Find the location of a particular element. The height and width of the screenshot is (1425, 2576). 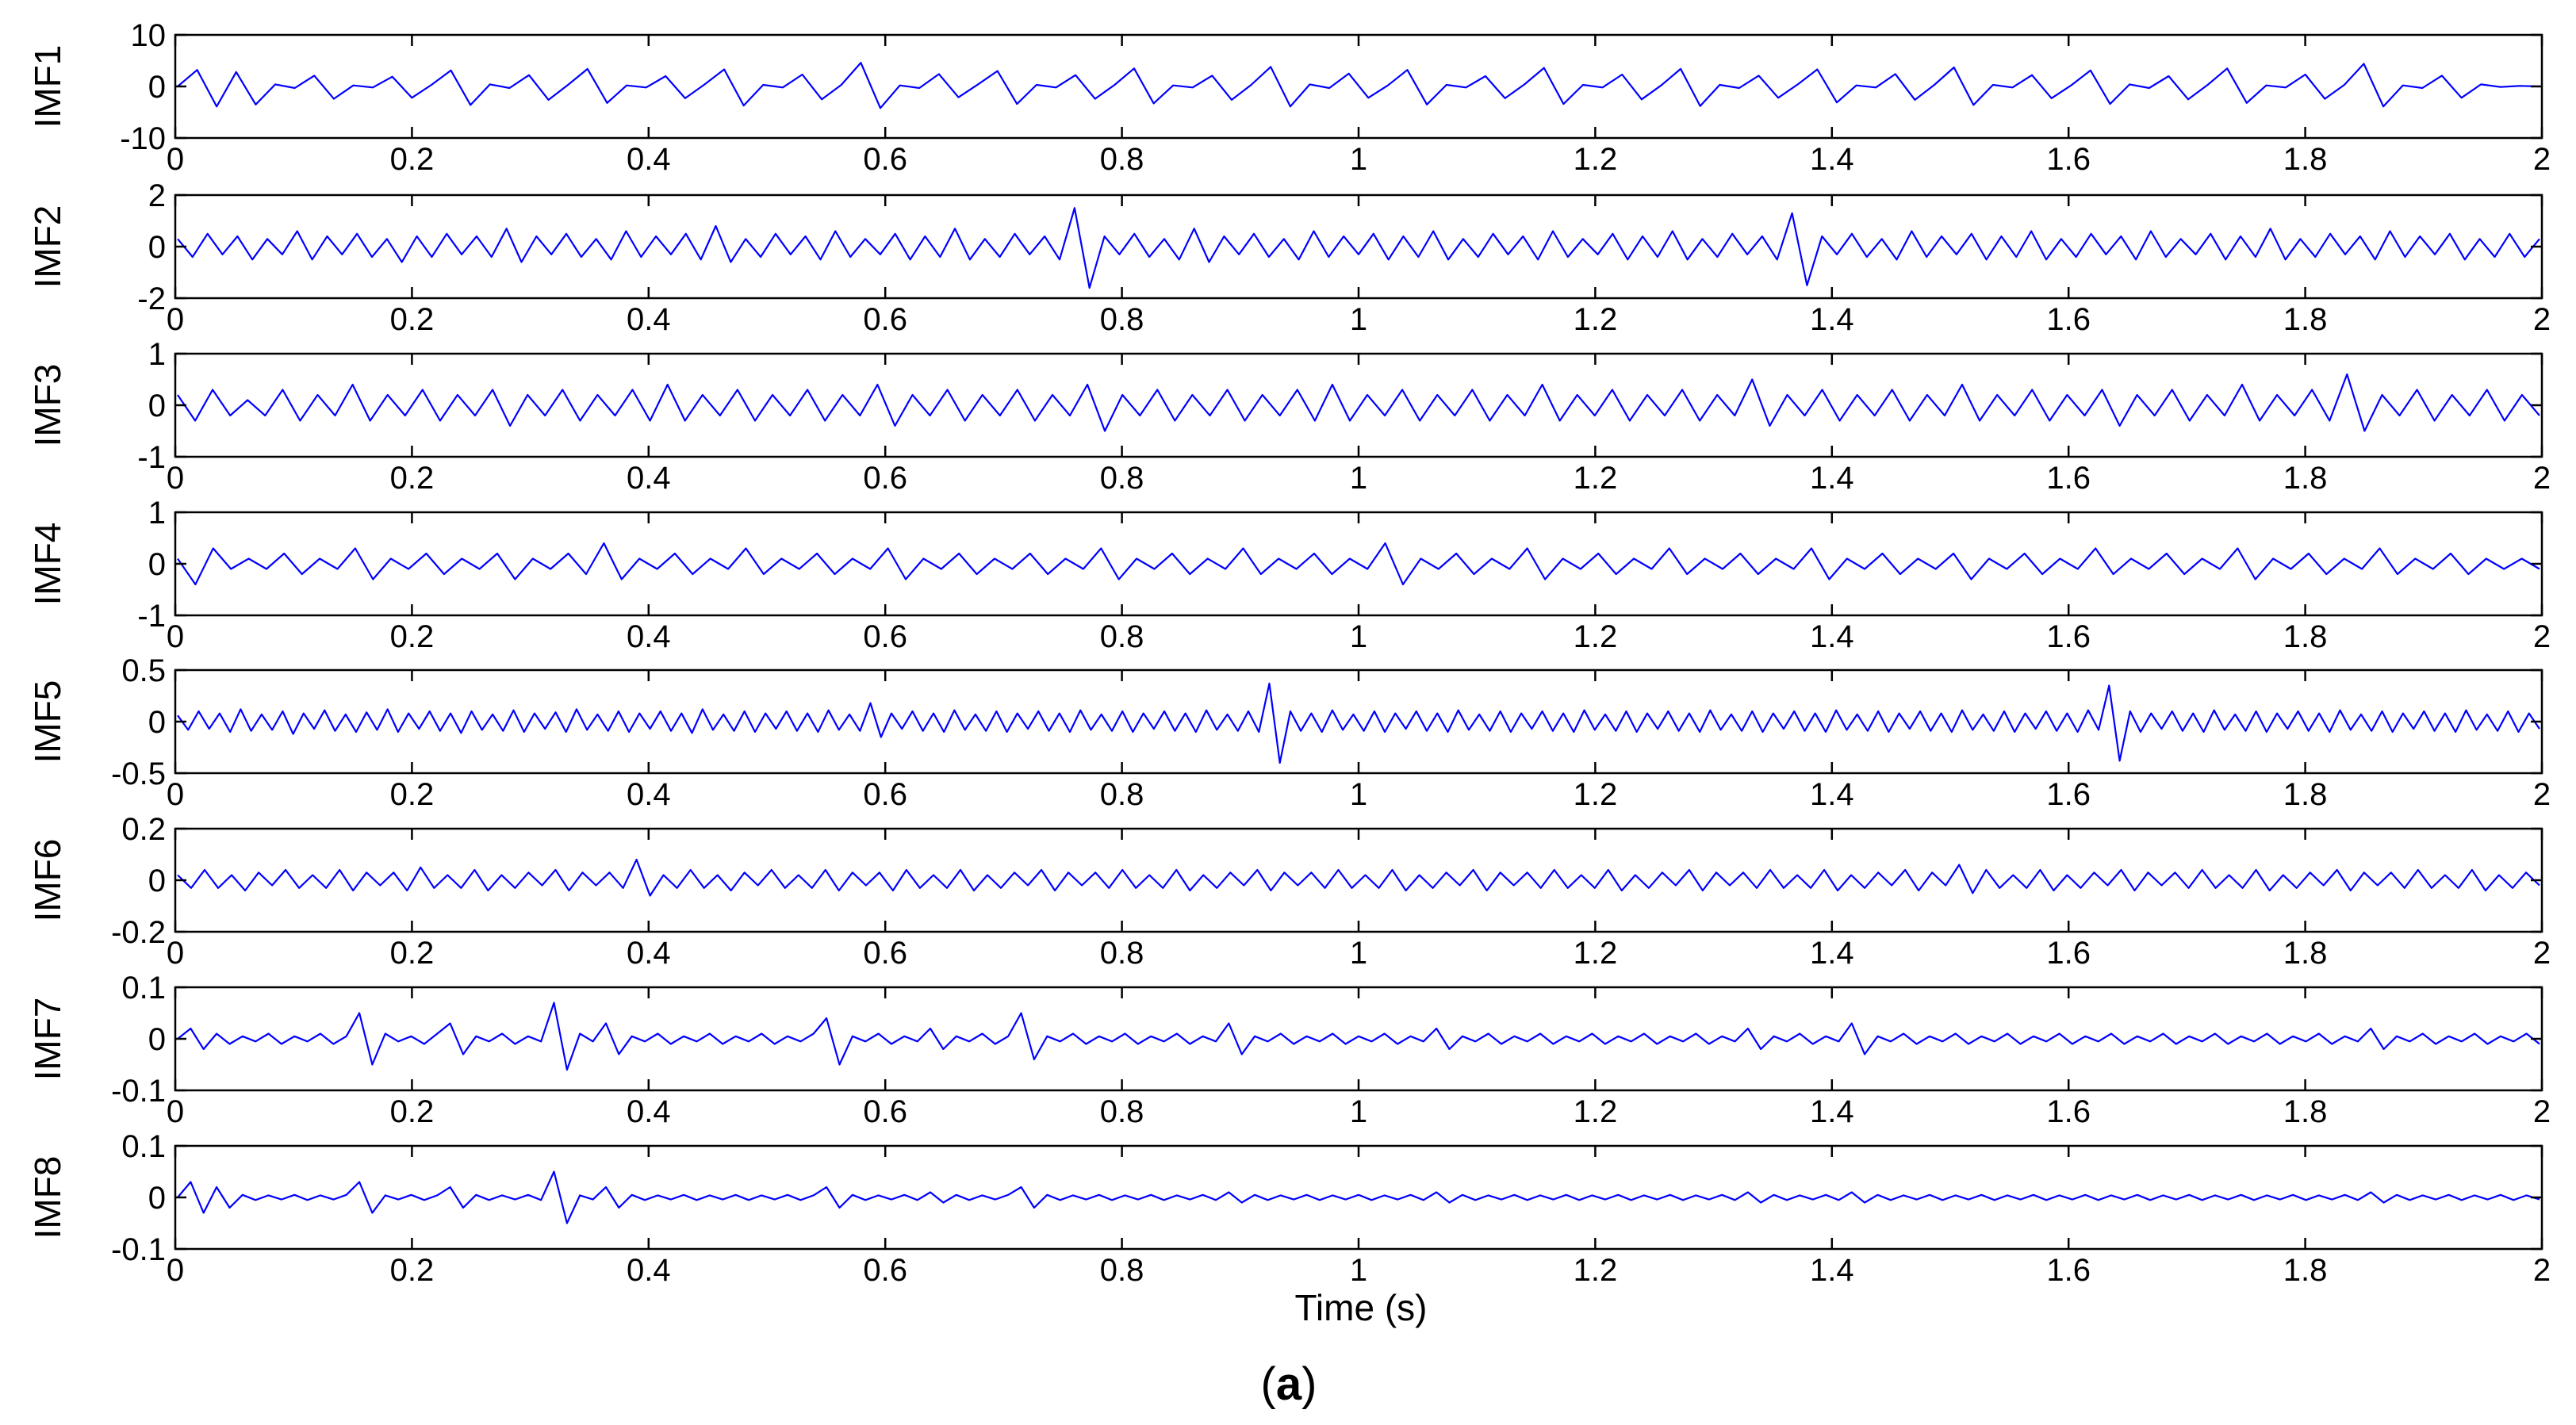

y-tick-label: 0.5 is located at coordinates (143, 671).